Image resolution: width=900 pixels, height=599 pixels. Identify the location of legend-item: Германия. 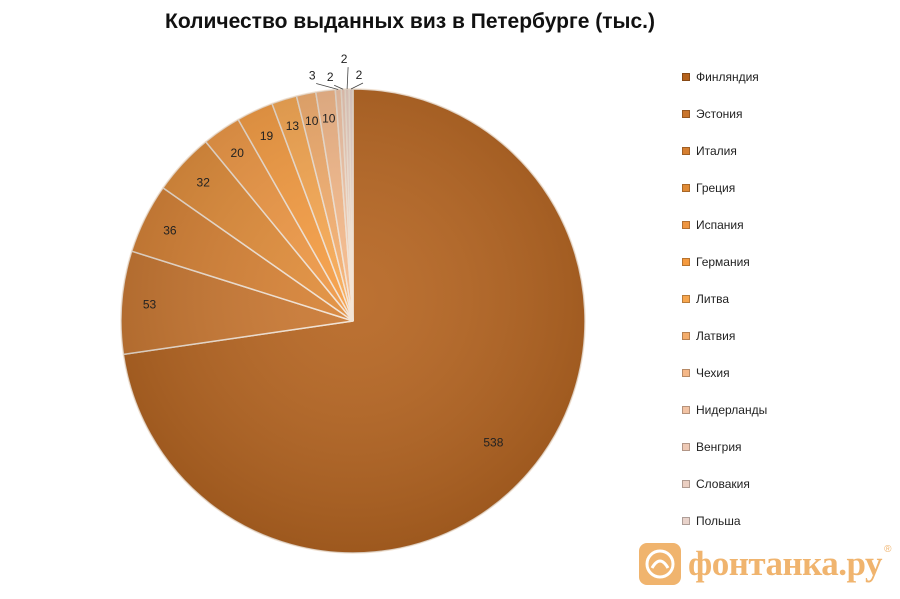
(724, 261).